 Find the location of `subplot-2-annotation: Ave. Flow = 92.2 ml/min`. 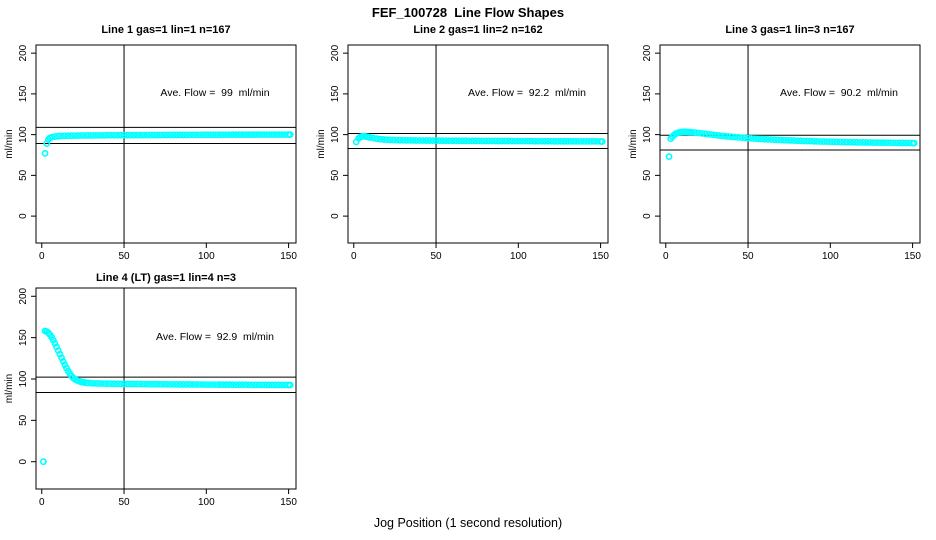

subplot-2-annotation: Ave. Flow = 92.2 ml/min is located at coordinates (527, 93).